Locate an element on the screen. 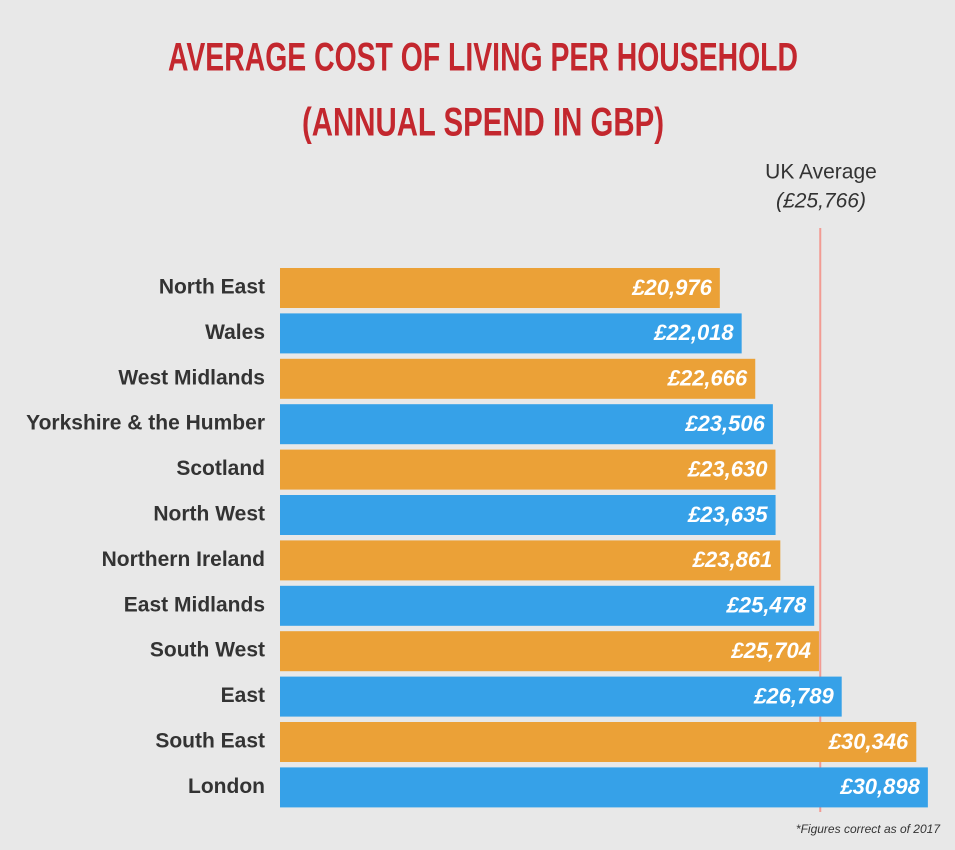 This screenshot has height=850, width=955. value-label: £30,898 is located at coordinates (879, 786).